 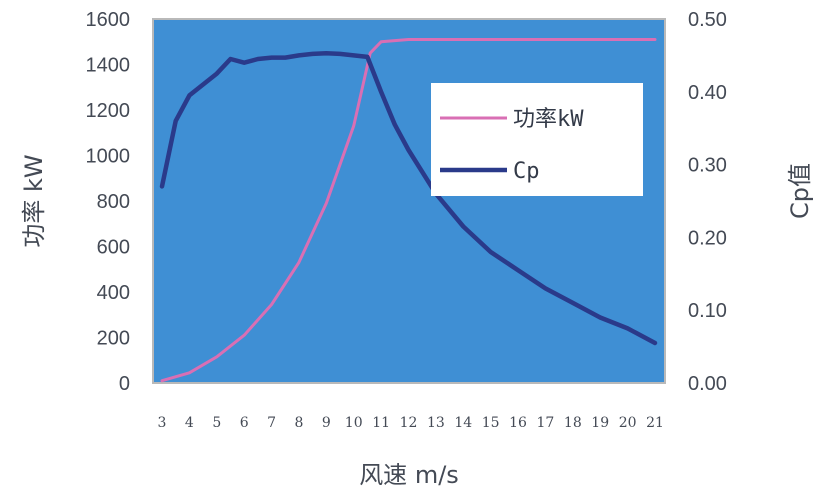 What do you see at coordinates (108, 111) in the screenshot?
I see `left-tick-label: 1200` at bounding box center [108, 111].